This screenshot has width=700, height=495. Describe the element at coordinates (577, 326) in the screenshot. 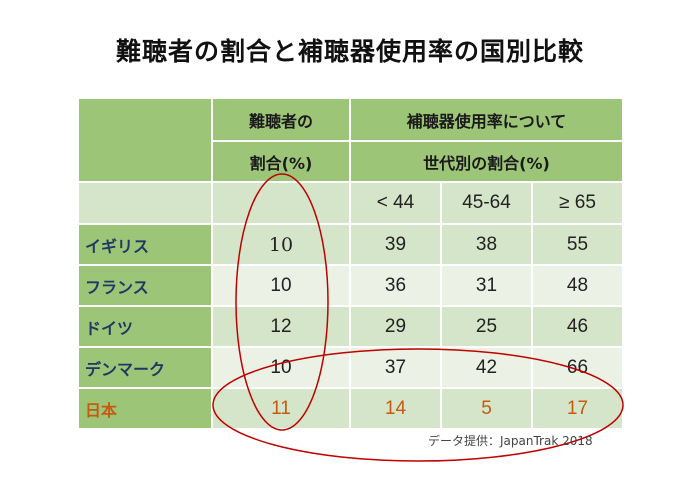

I see `usage-over65-value: 46` at that location.